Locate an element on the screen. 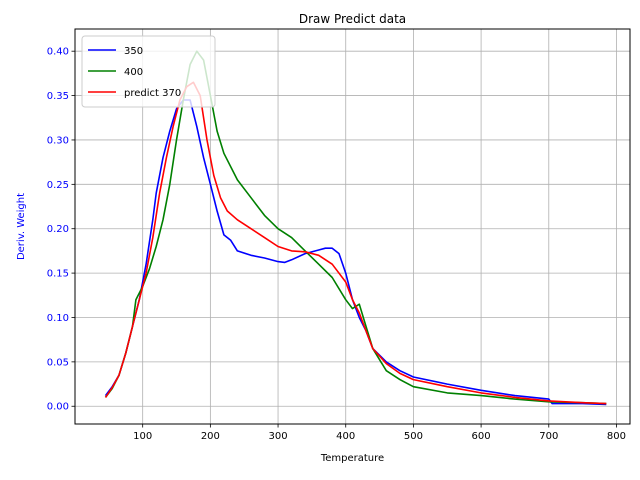 This screenshot has width=640, height=480. legend-label-1: 350 is located at coordinates (133, 51).